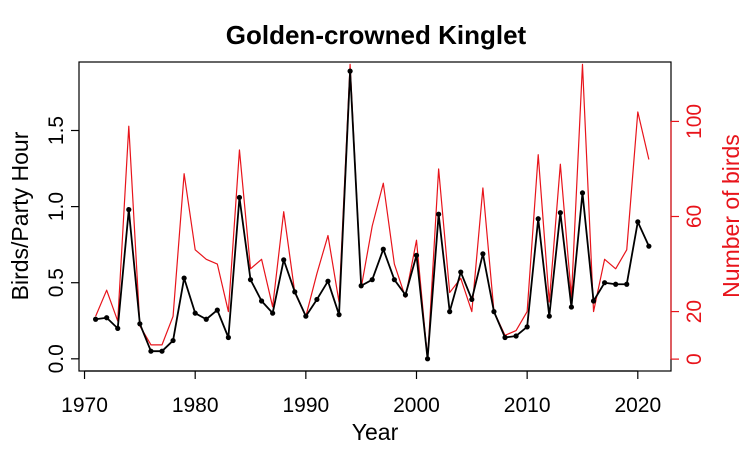  Describe the element at coordinates (56, 130) in the screenshot. I see `y-tick-left-label: 1.5` at that location.